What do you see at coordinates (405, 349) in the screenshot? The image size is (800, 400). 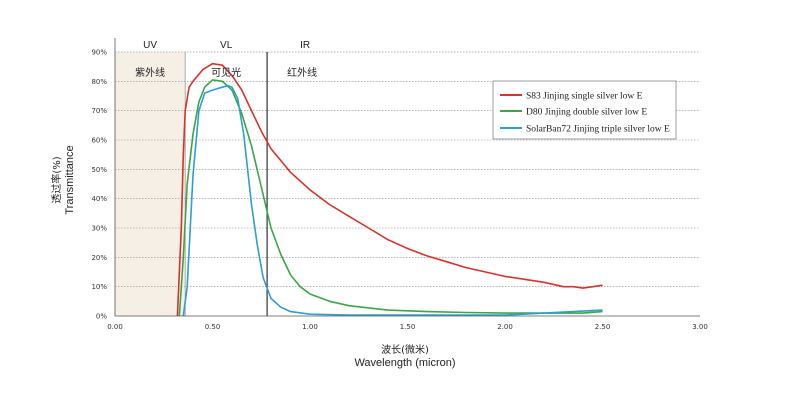 I see `x-axis-label-cn: 波长(微米)` at bounding box center [405, 349].